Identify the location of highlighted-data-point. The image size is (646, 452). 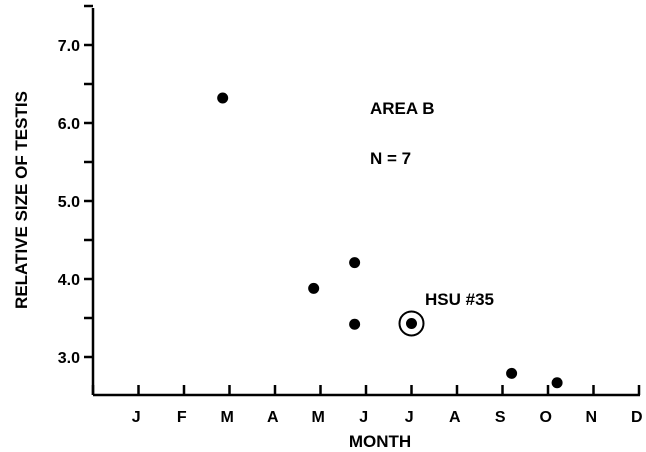
(411, 323).